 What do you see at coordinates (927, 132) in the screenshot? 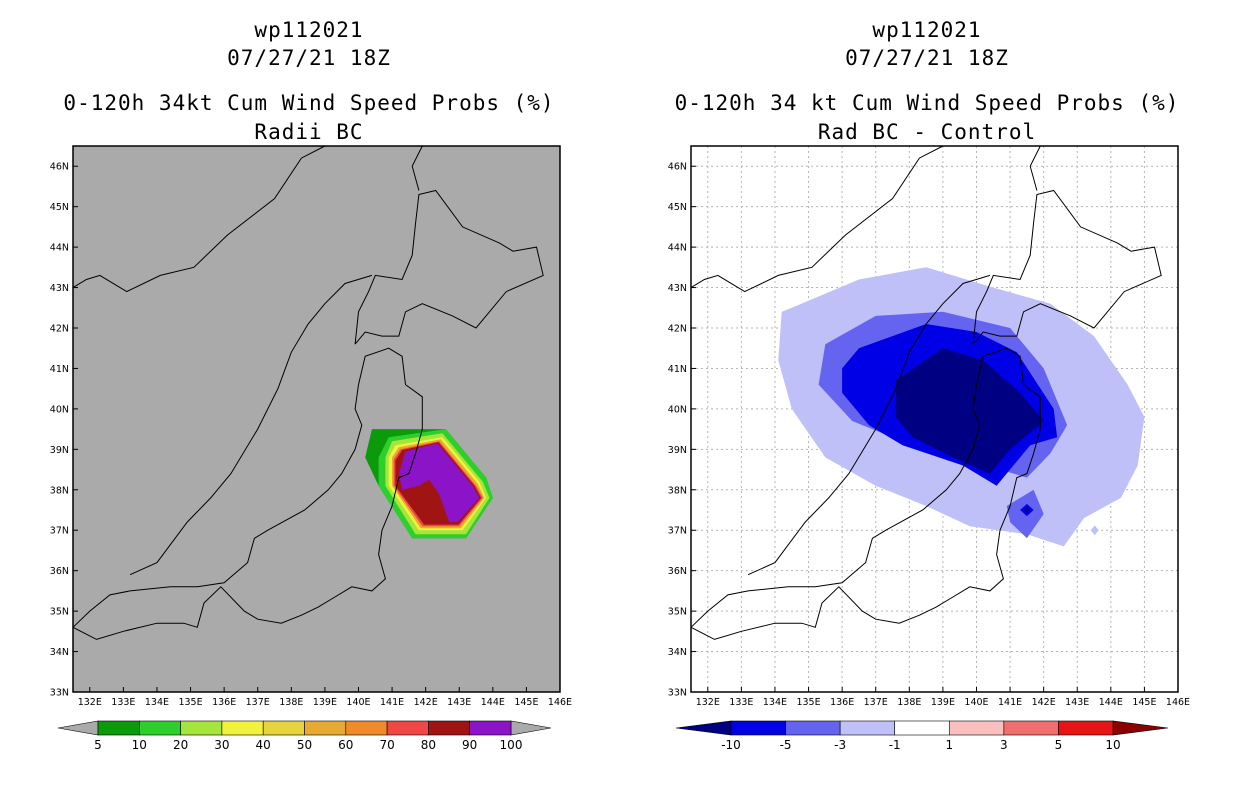
I see `chart-subtitle: Rad BC - Control` at bounding box center [927, 132].